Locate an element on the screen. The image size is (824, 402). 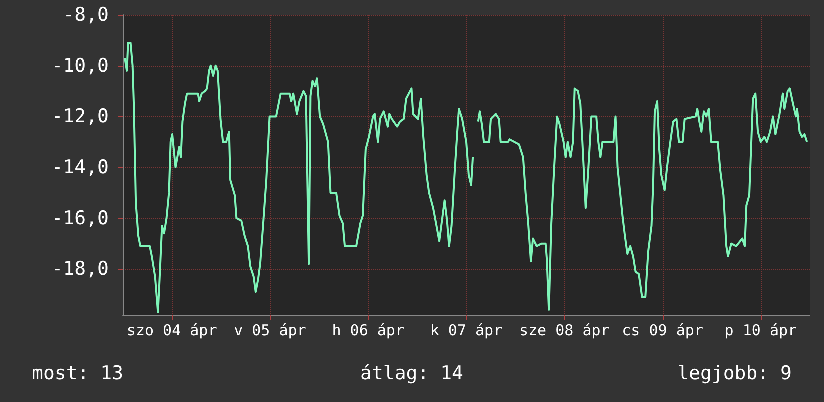
x-tick-label: h 06 ápr is located at coordinates (368, 331).